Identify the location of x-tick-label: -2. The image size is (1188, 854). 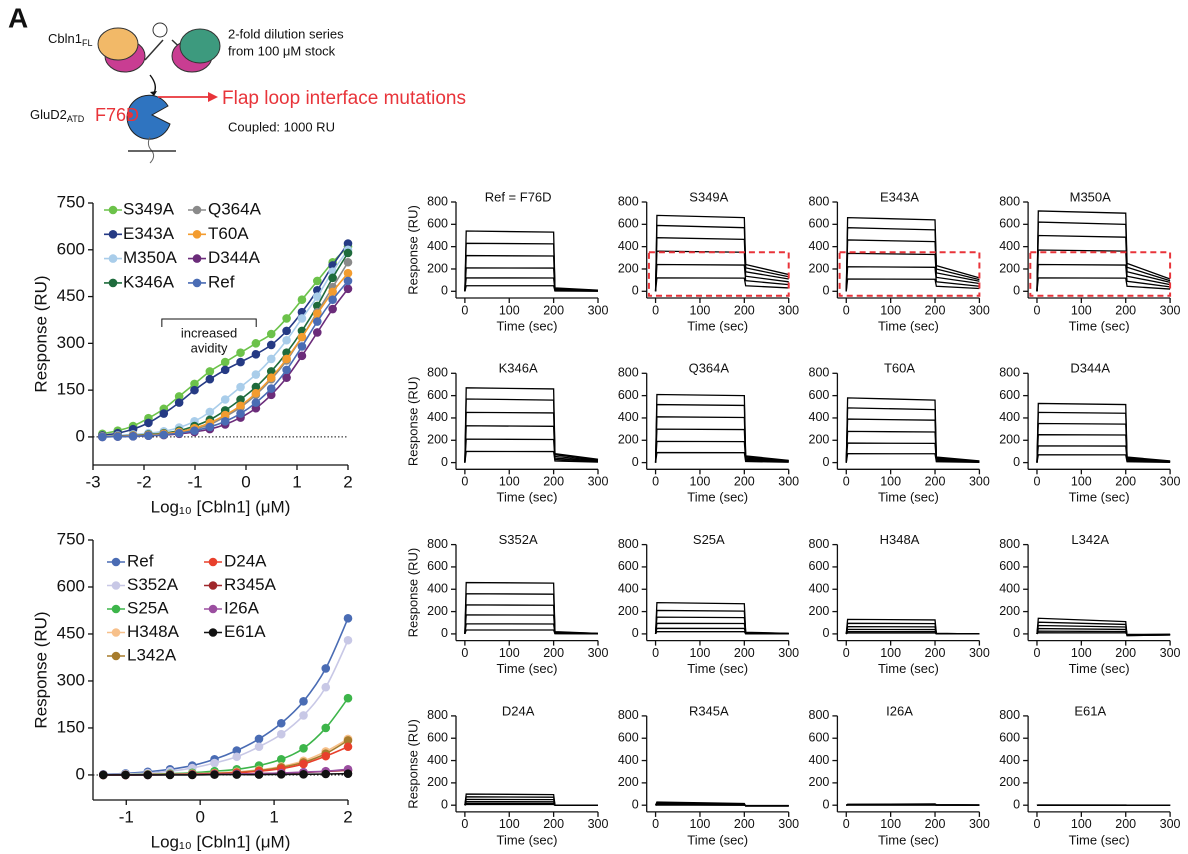
(143, 481).